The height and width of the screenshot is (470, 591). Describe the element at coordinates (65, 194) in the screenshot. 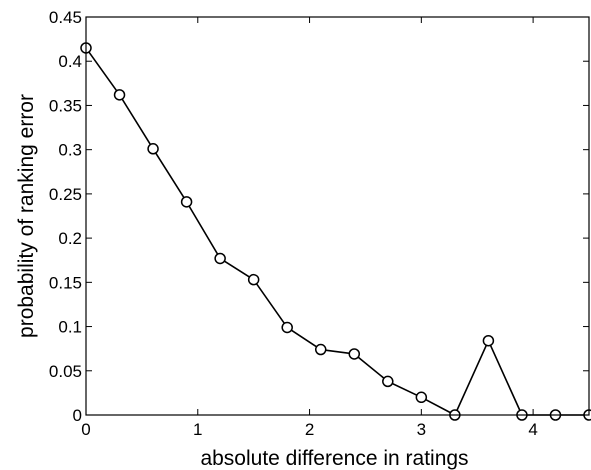

I see `y-tick-label: 0.25` at that location.